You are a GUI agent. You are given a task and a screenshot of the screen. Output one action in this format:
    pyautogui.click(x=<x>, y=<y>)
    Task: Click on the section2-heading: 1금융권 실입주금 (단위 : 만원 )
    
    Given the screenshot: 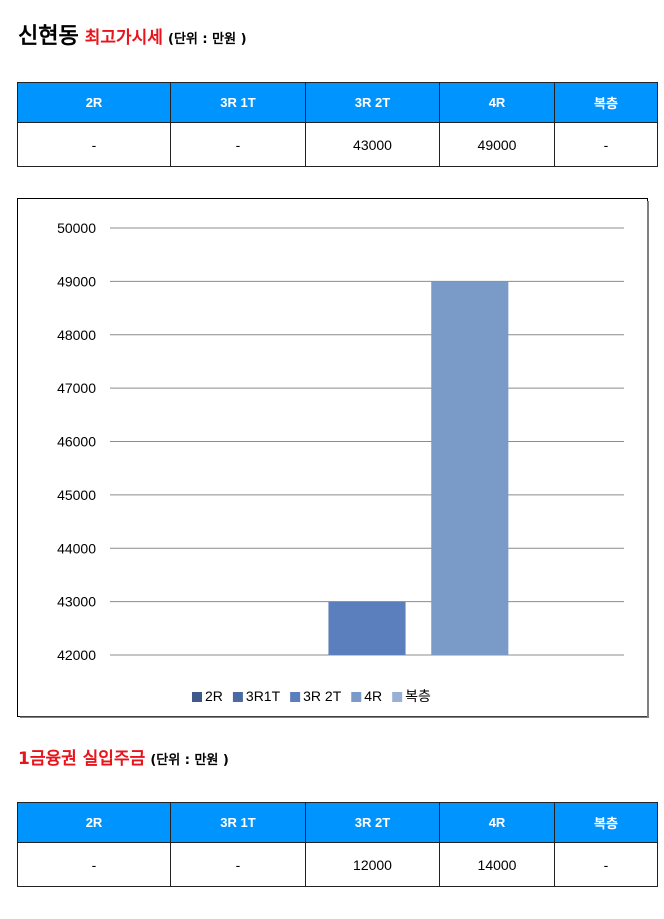 What is the action you would take?
    pyautogui.click(x=123, y=756)
    